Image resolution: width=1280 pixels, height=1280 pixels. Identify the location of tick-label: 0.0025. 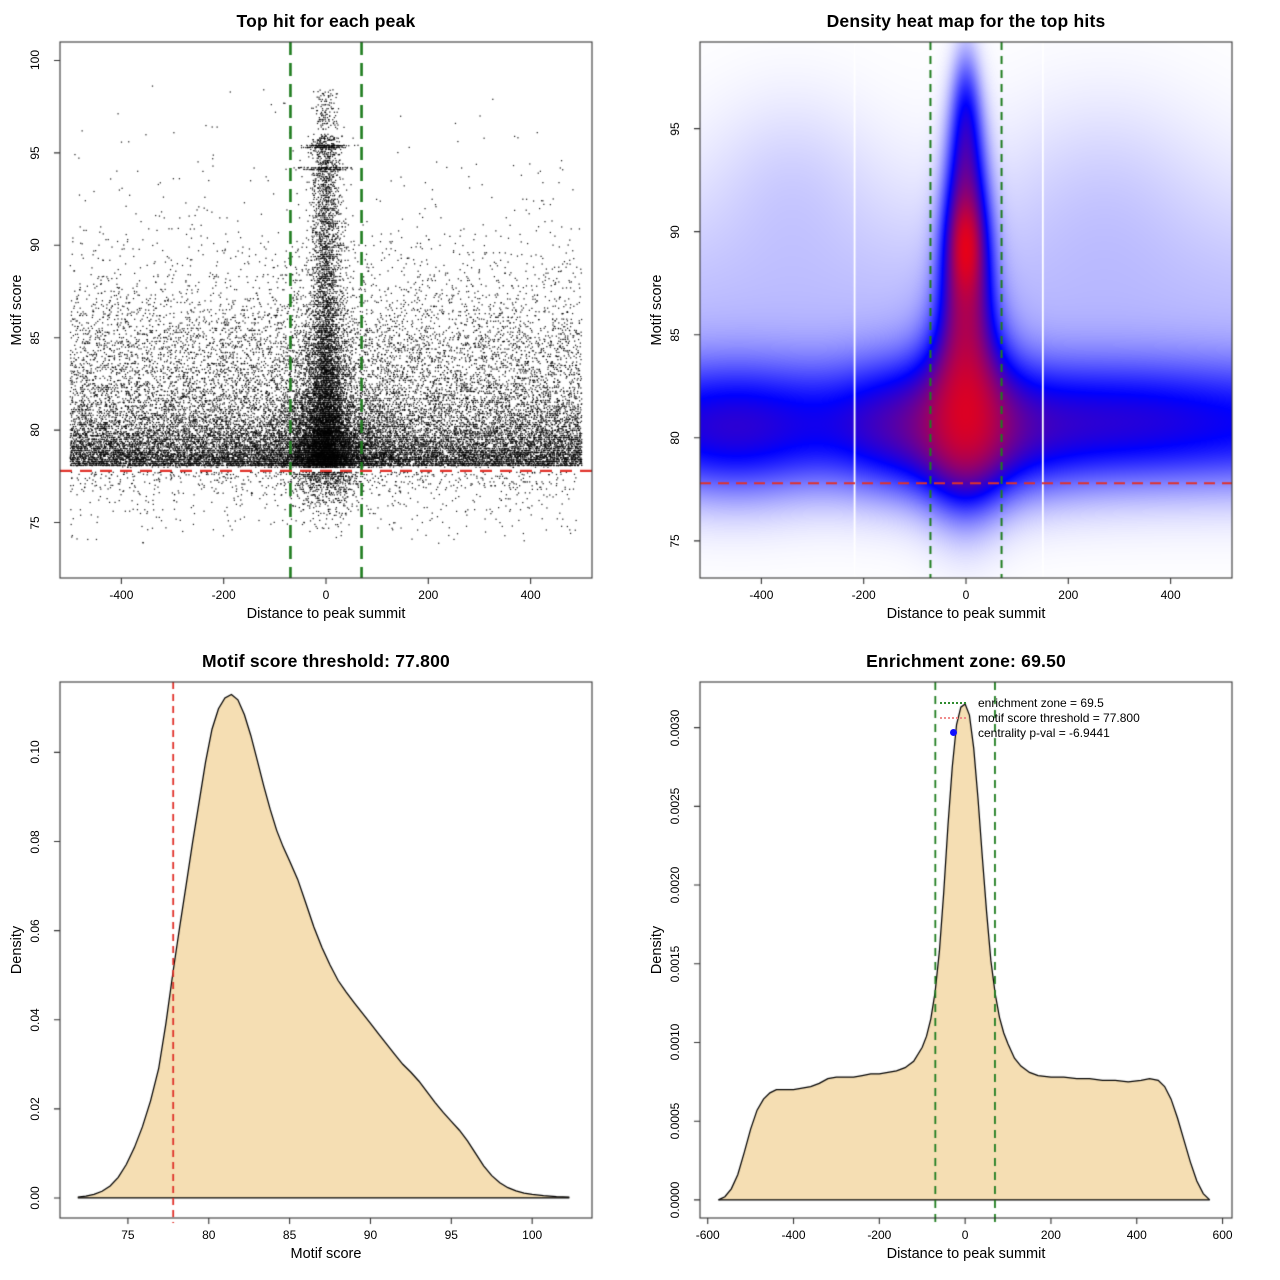
(675, 806).